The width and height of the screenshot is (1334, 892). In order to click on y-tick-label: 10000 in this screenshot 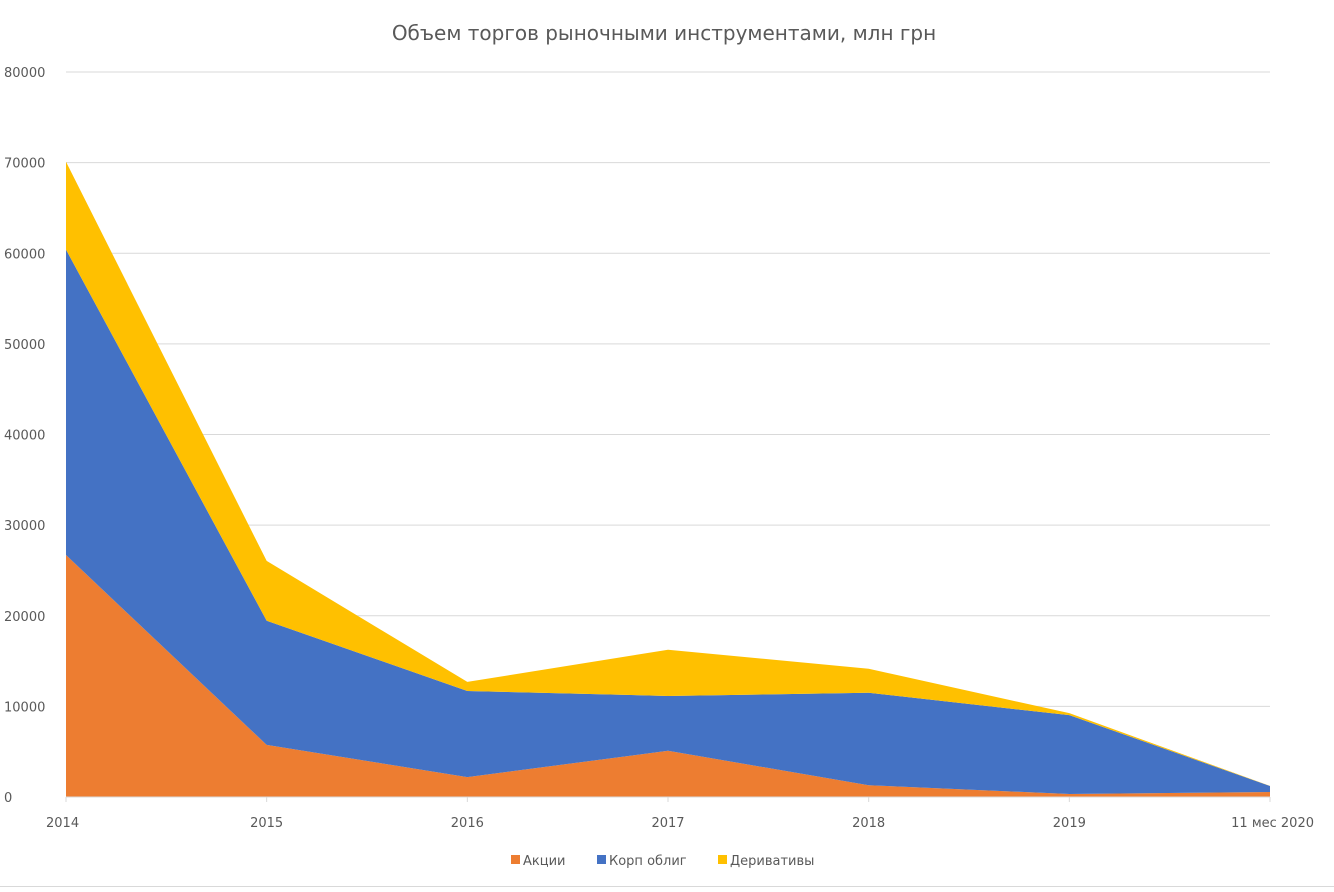, I will do `click(24, 707)`.